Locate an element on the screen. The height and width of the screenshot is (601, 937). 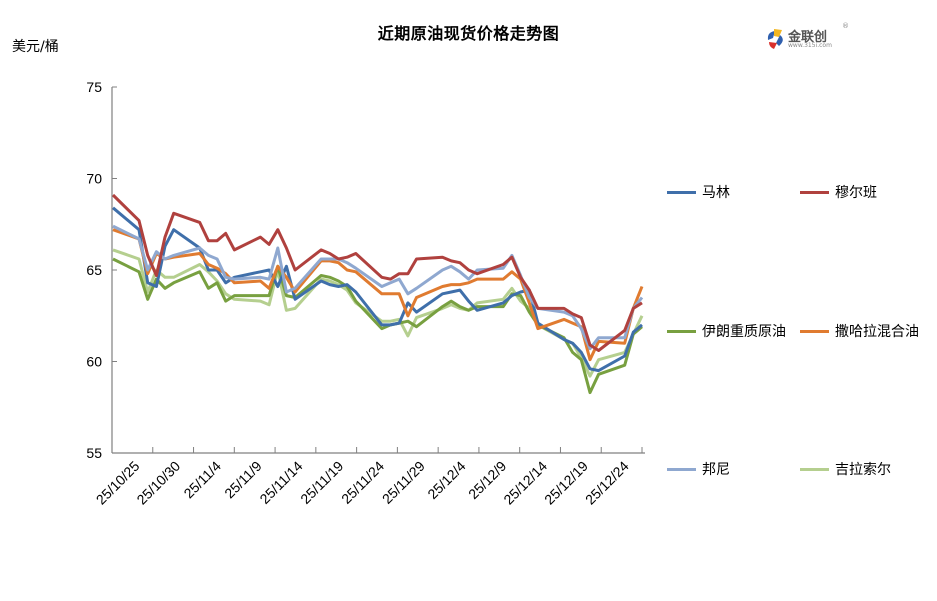
x-tick-label: 25/12/14 is located at coordinates (525, 483).